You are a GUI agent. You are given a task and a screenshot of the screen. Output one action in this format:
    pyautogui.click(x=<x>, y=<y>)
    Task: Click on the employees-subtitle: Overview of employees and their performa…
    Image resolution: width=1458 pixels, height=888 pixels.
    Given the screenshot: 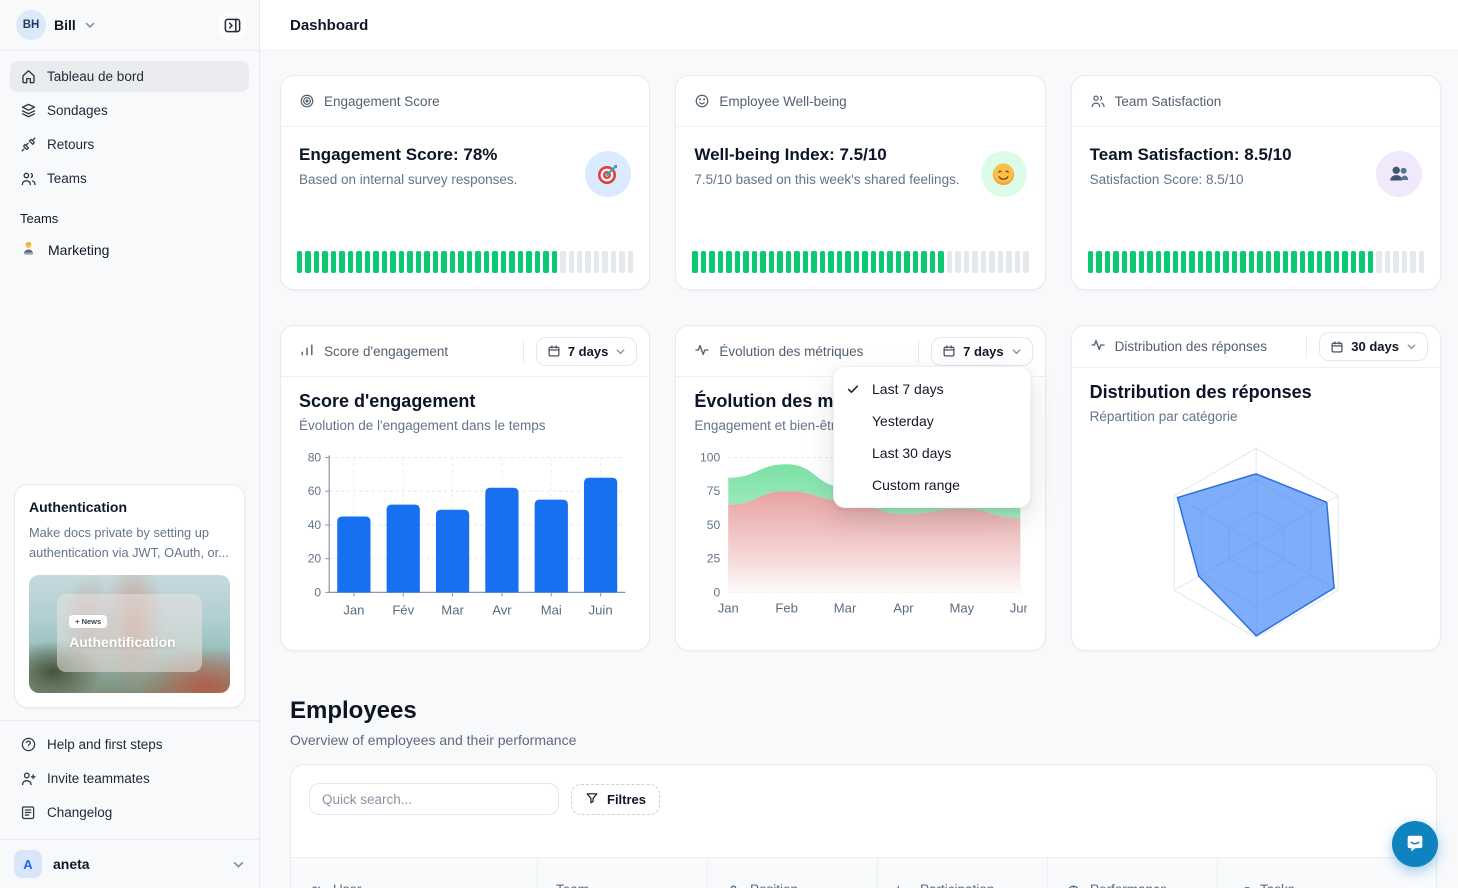 What is the action you would take?
    pyautogui.click(x=433, y=740)
    